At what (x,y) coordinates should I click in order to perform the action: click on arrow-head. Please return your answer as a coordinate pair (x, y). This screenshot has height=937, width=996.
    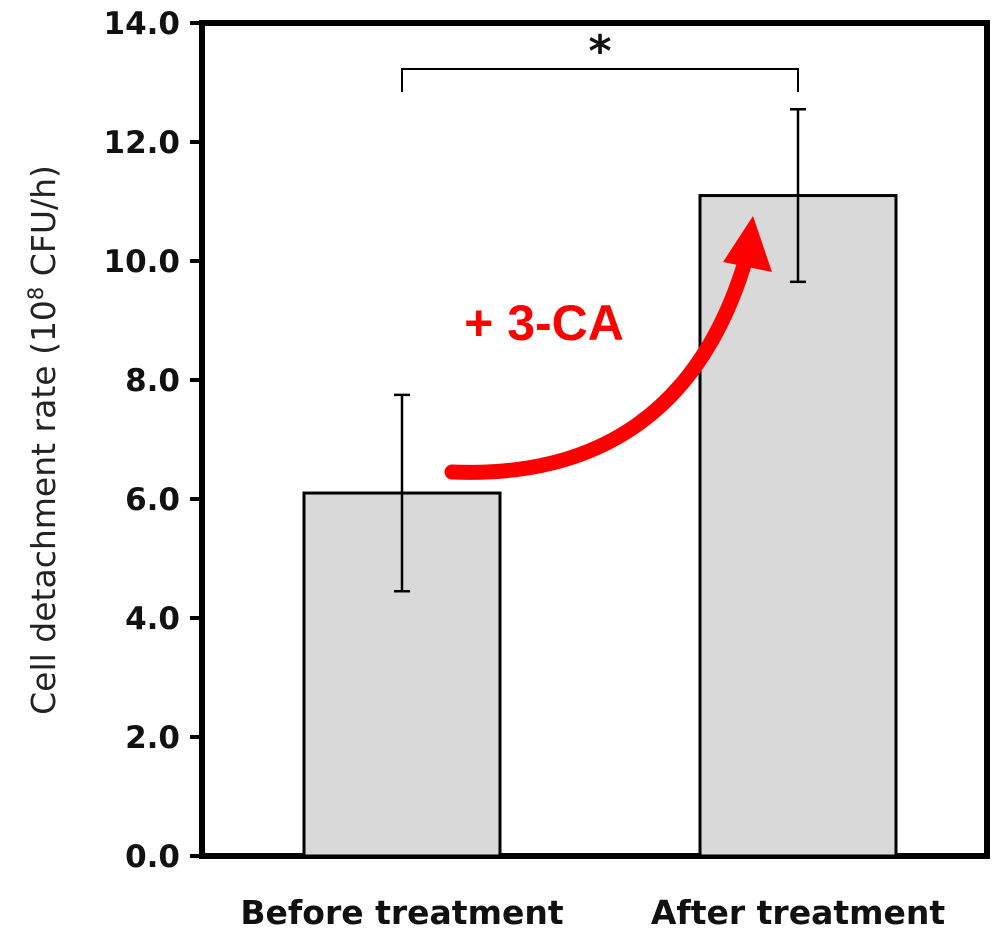
    Looking at the image, I should click on (747, 244).